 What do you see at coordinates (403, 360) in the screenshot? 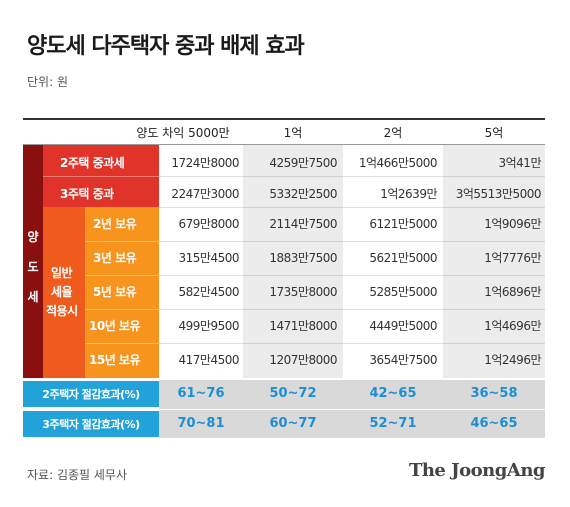
I see `table-cell: 3654만7500` at bounding box center [403, 360].